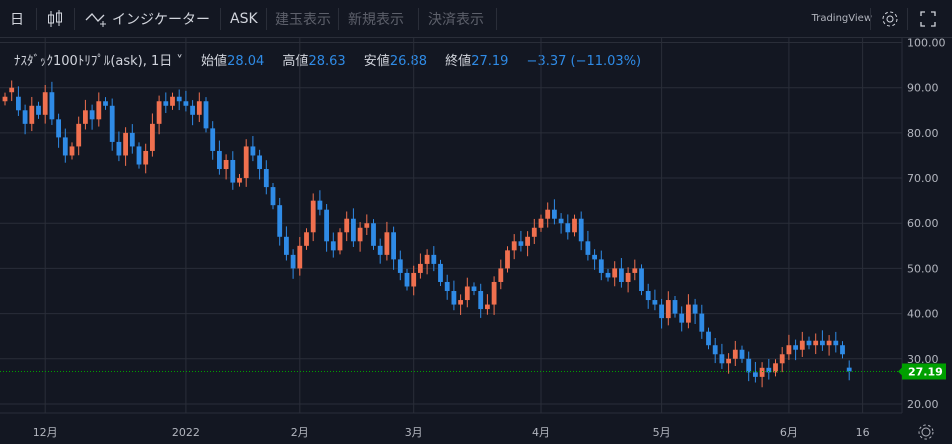 The image size is (952, 444). What do you see at coordinates (161, 20) in the screenshot?
I see `indicators-label: インジケーター` at bounding box center [161, 20].